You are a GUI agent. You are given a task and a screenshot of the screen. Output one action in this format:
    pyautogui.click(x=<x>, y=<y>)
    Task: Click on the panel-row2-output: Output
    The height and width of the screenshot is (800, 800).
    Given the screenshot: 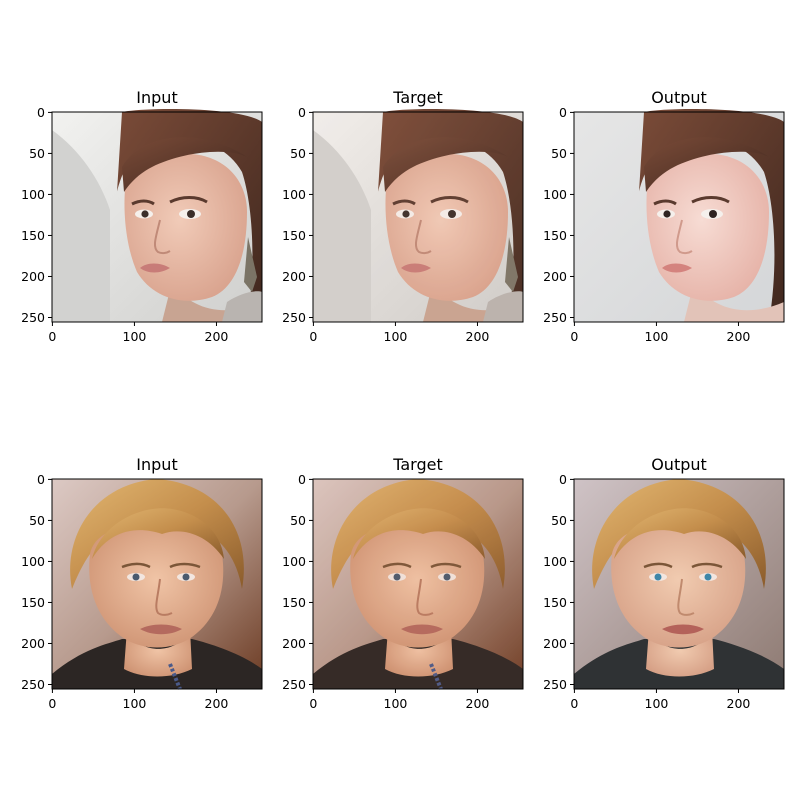 What is the action you would take?
    pyautogui.click(x=679, y=572)
    